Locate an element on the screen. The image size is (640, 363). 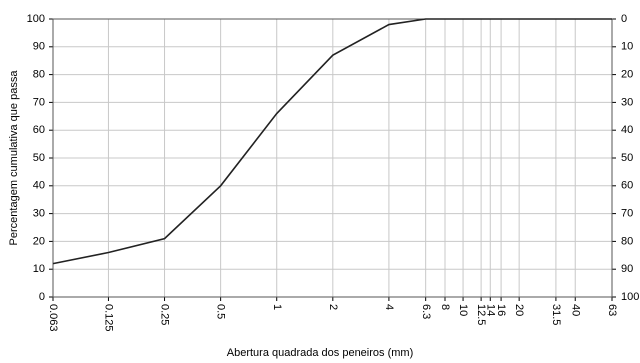
x-tick-label: 12.5 is located at coordinates (481, 314).